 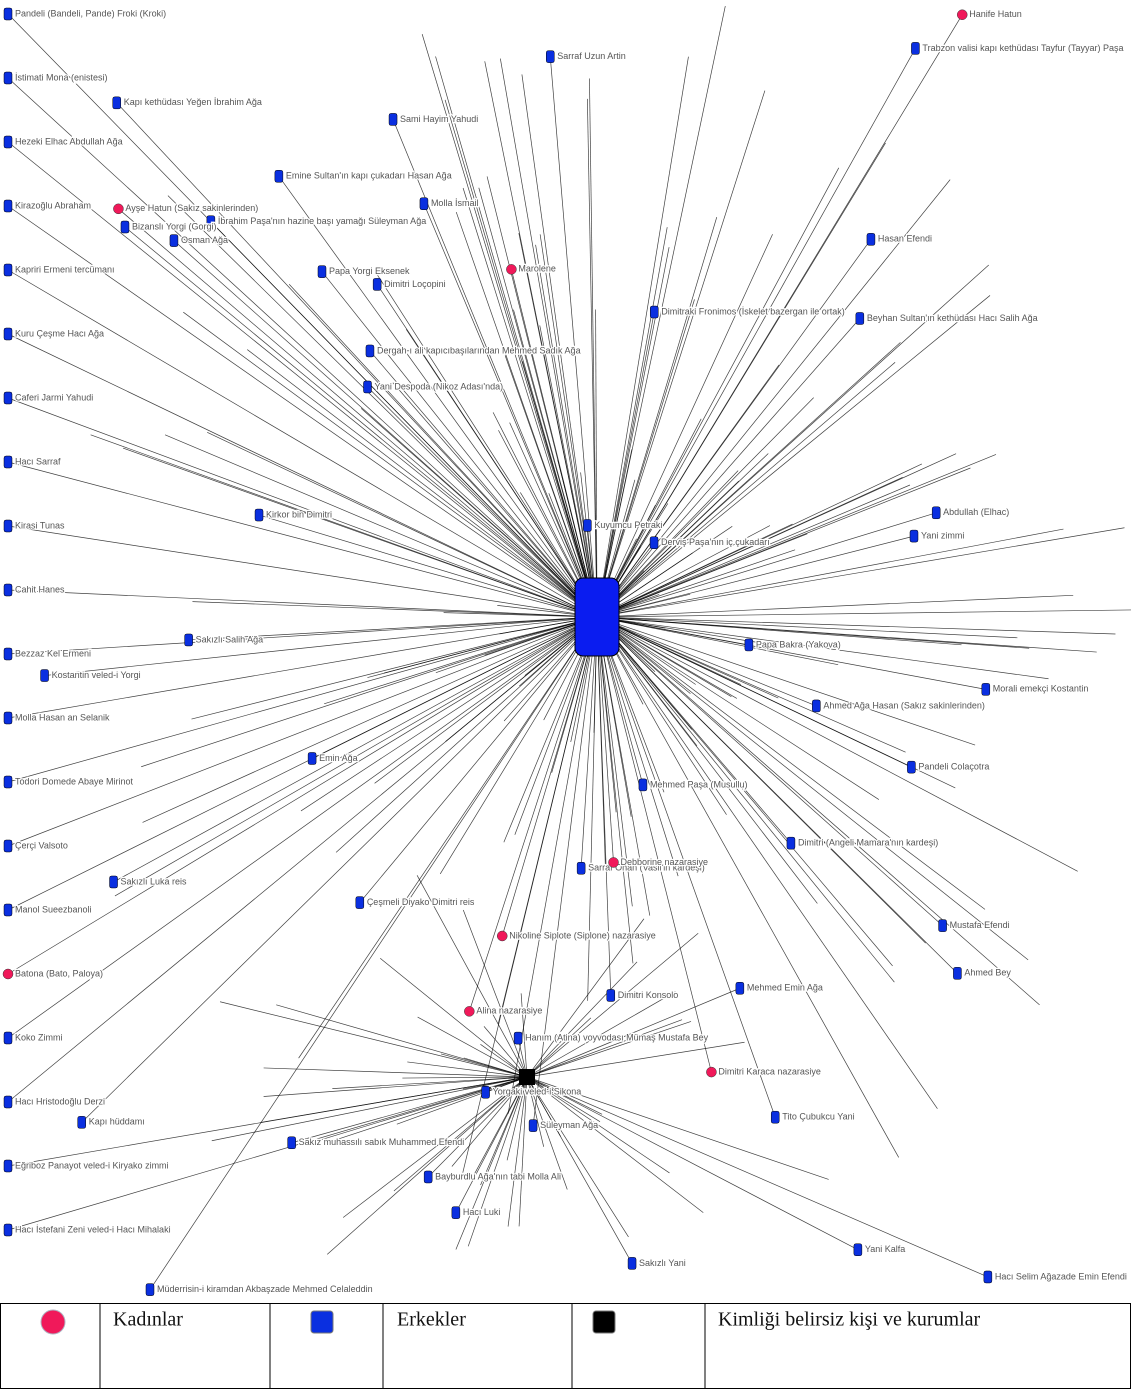 I want to click on node-label: Hacı İstefani Zeni veled-i Hacı Mihalaki, so click(x=93, y=1229).